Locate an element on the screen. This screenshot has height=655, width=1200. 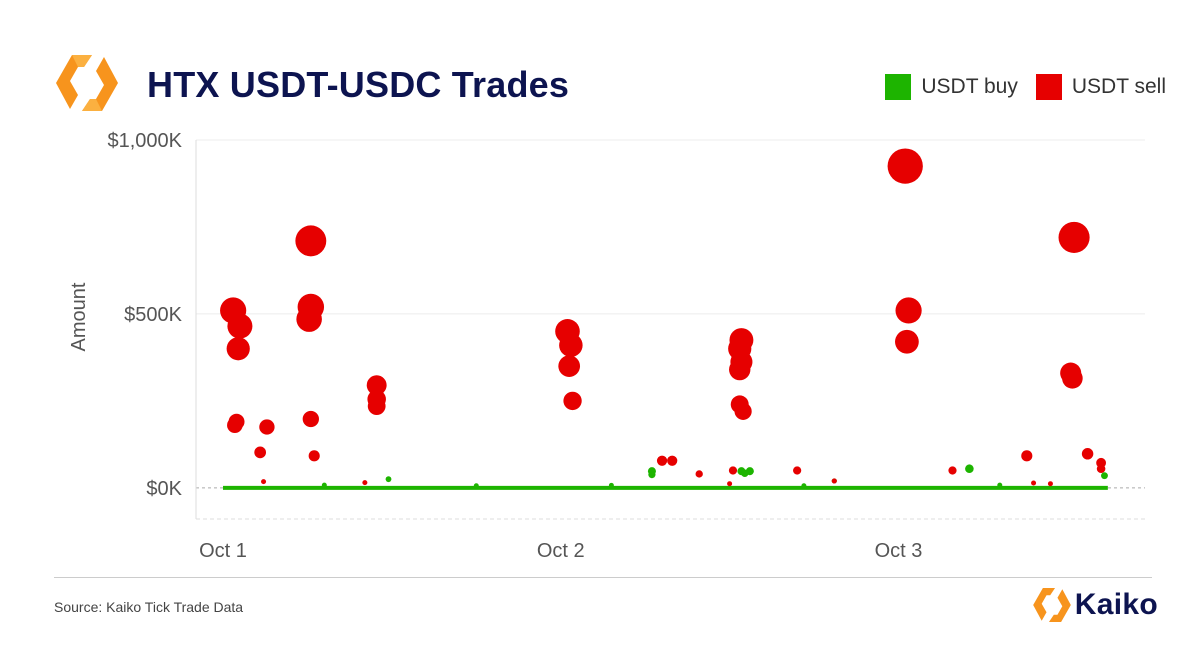
kaiko-hexagon-logo-icon is located at coordinates (87, 83).